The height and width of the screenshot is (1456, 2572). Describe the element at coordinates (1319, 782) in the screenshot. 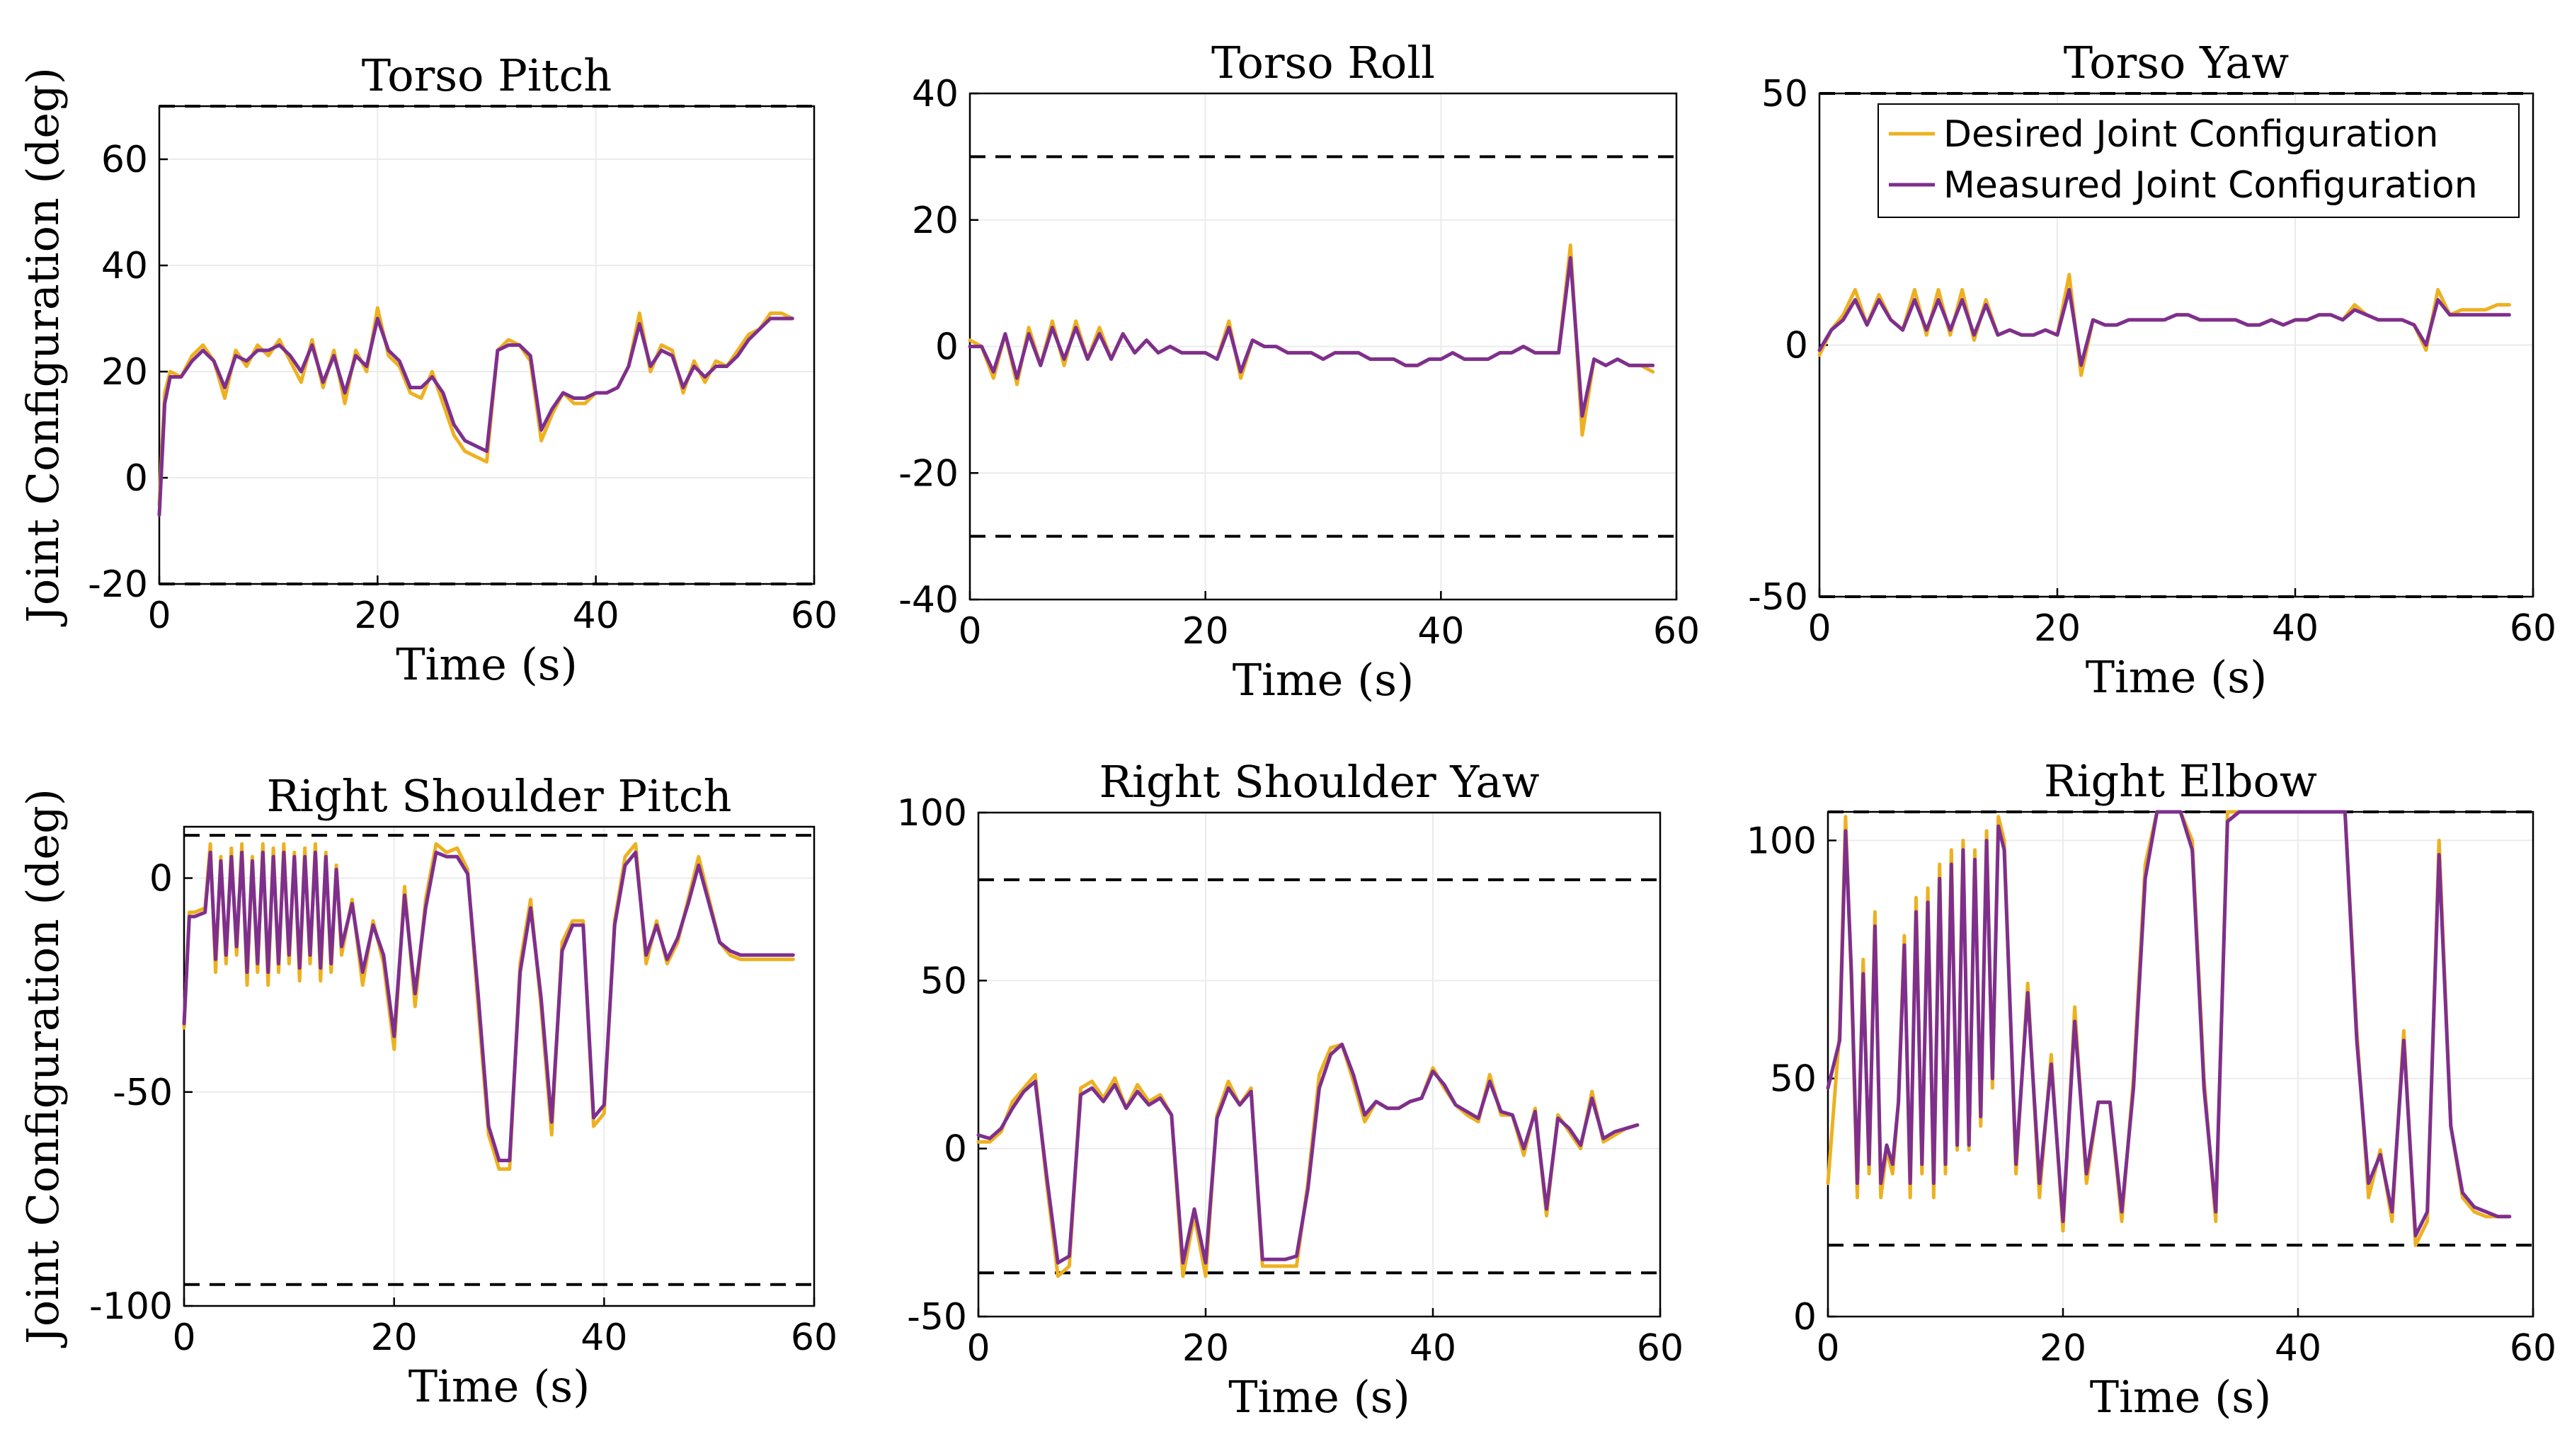

I see `panel-title: Right Shoulder Yaw` at that location.